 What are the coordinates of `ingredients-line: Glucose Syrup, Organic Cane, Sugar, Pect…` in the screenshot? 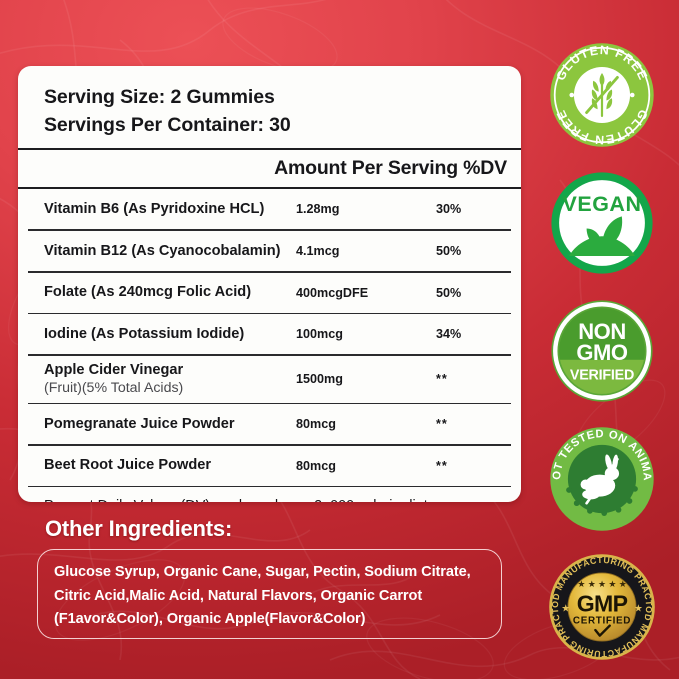 It's located at (262, 572).